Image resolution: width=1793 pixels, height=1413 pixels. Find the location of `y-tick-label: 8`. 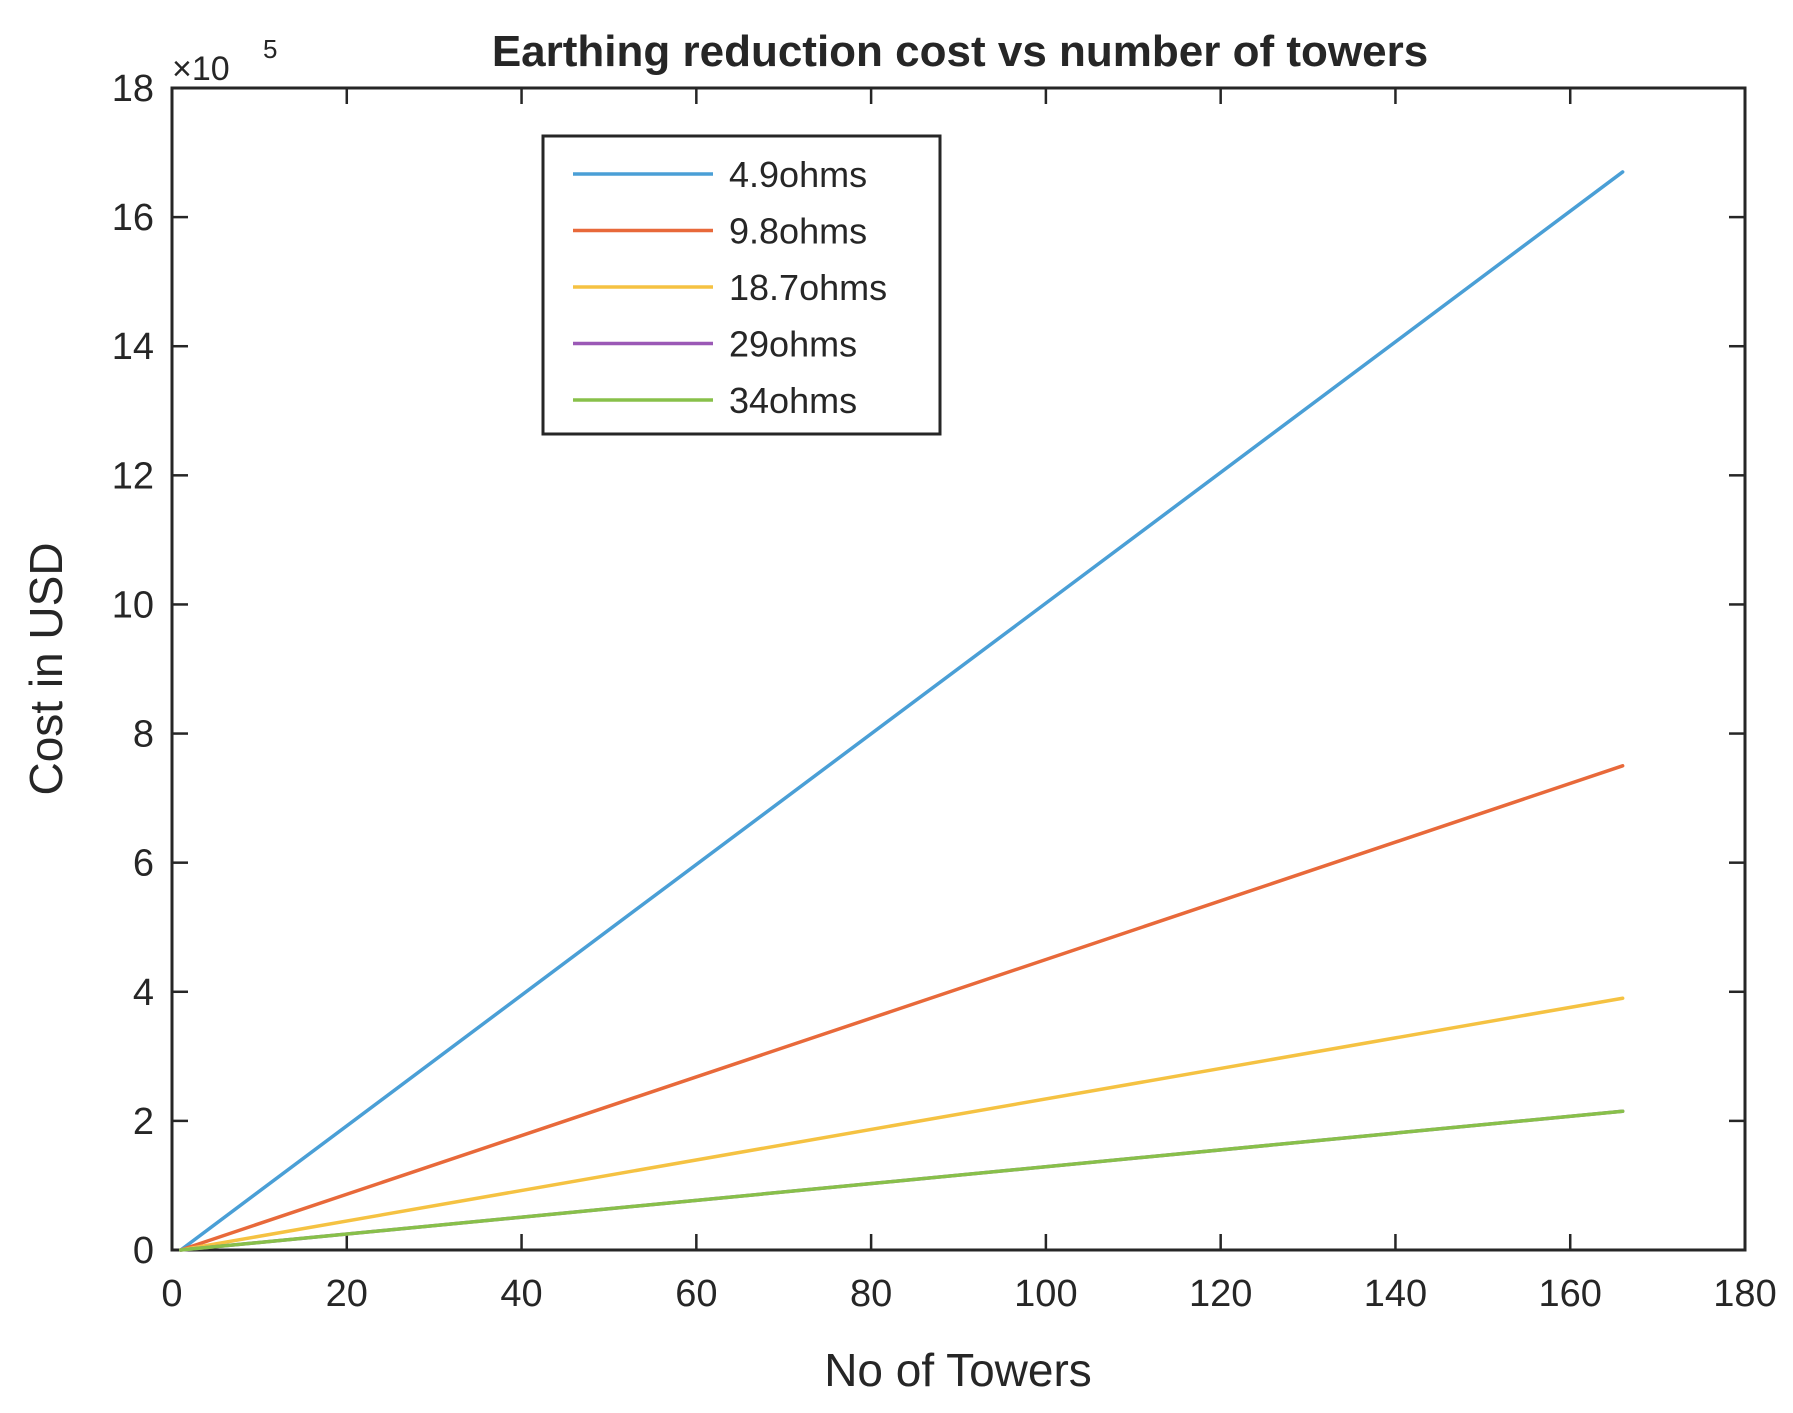

y-tick-label: 8 is located at coordinates (143, 735).